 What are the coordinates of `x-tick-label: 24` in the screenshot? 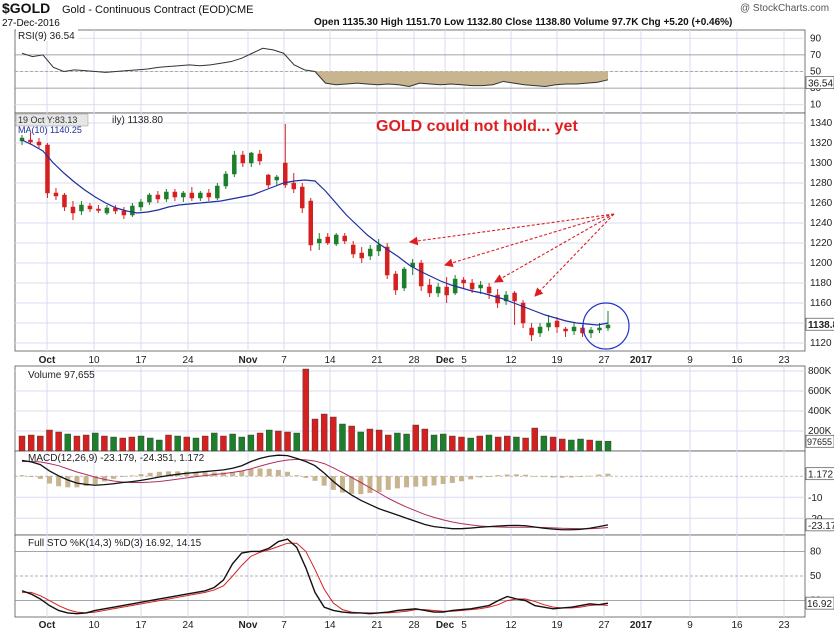 It's located at (188, 625).